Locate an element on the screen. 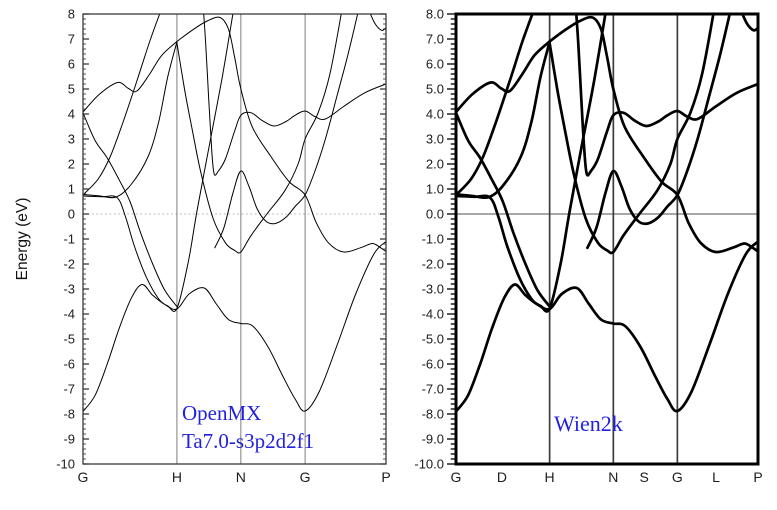 The width and height of the screenshot is (777, 510). y-tick-label: -10.0 is located at coordinates (429, 464).